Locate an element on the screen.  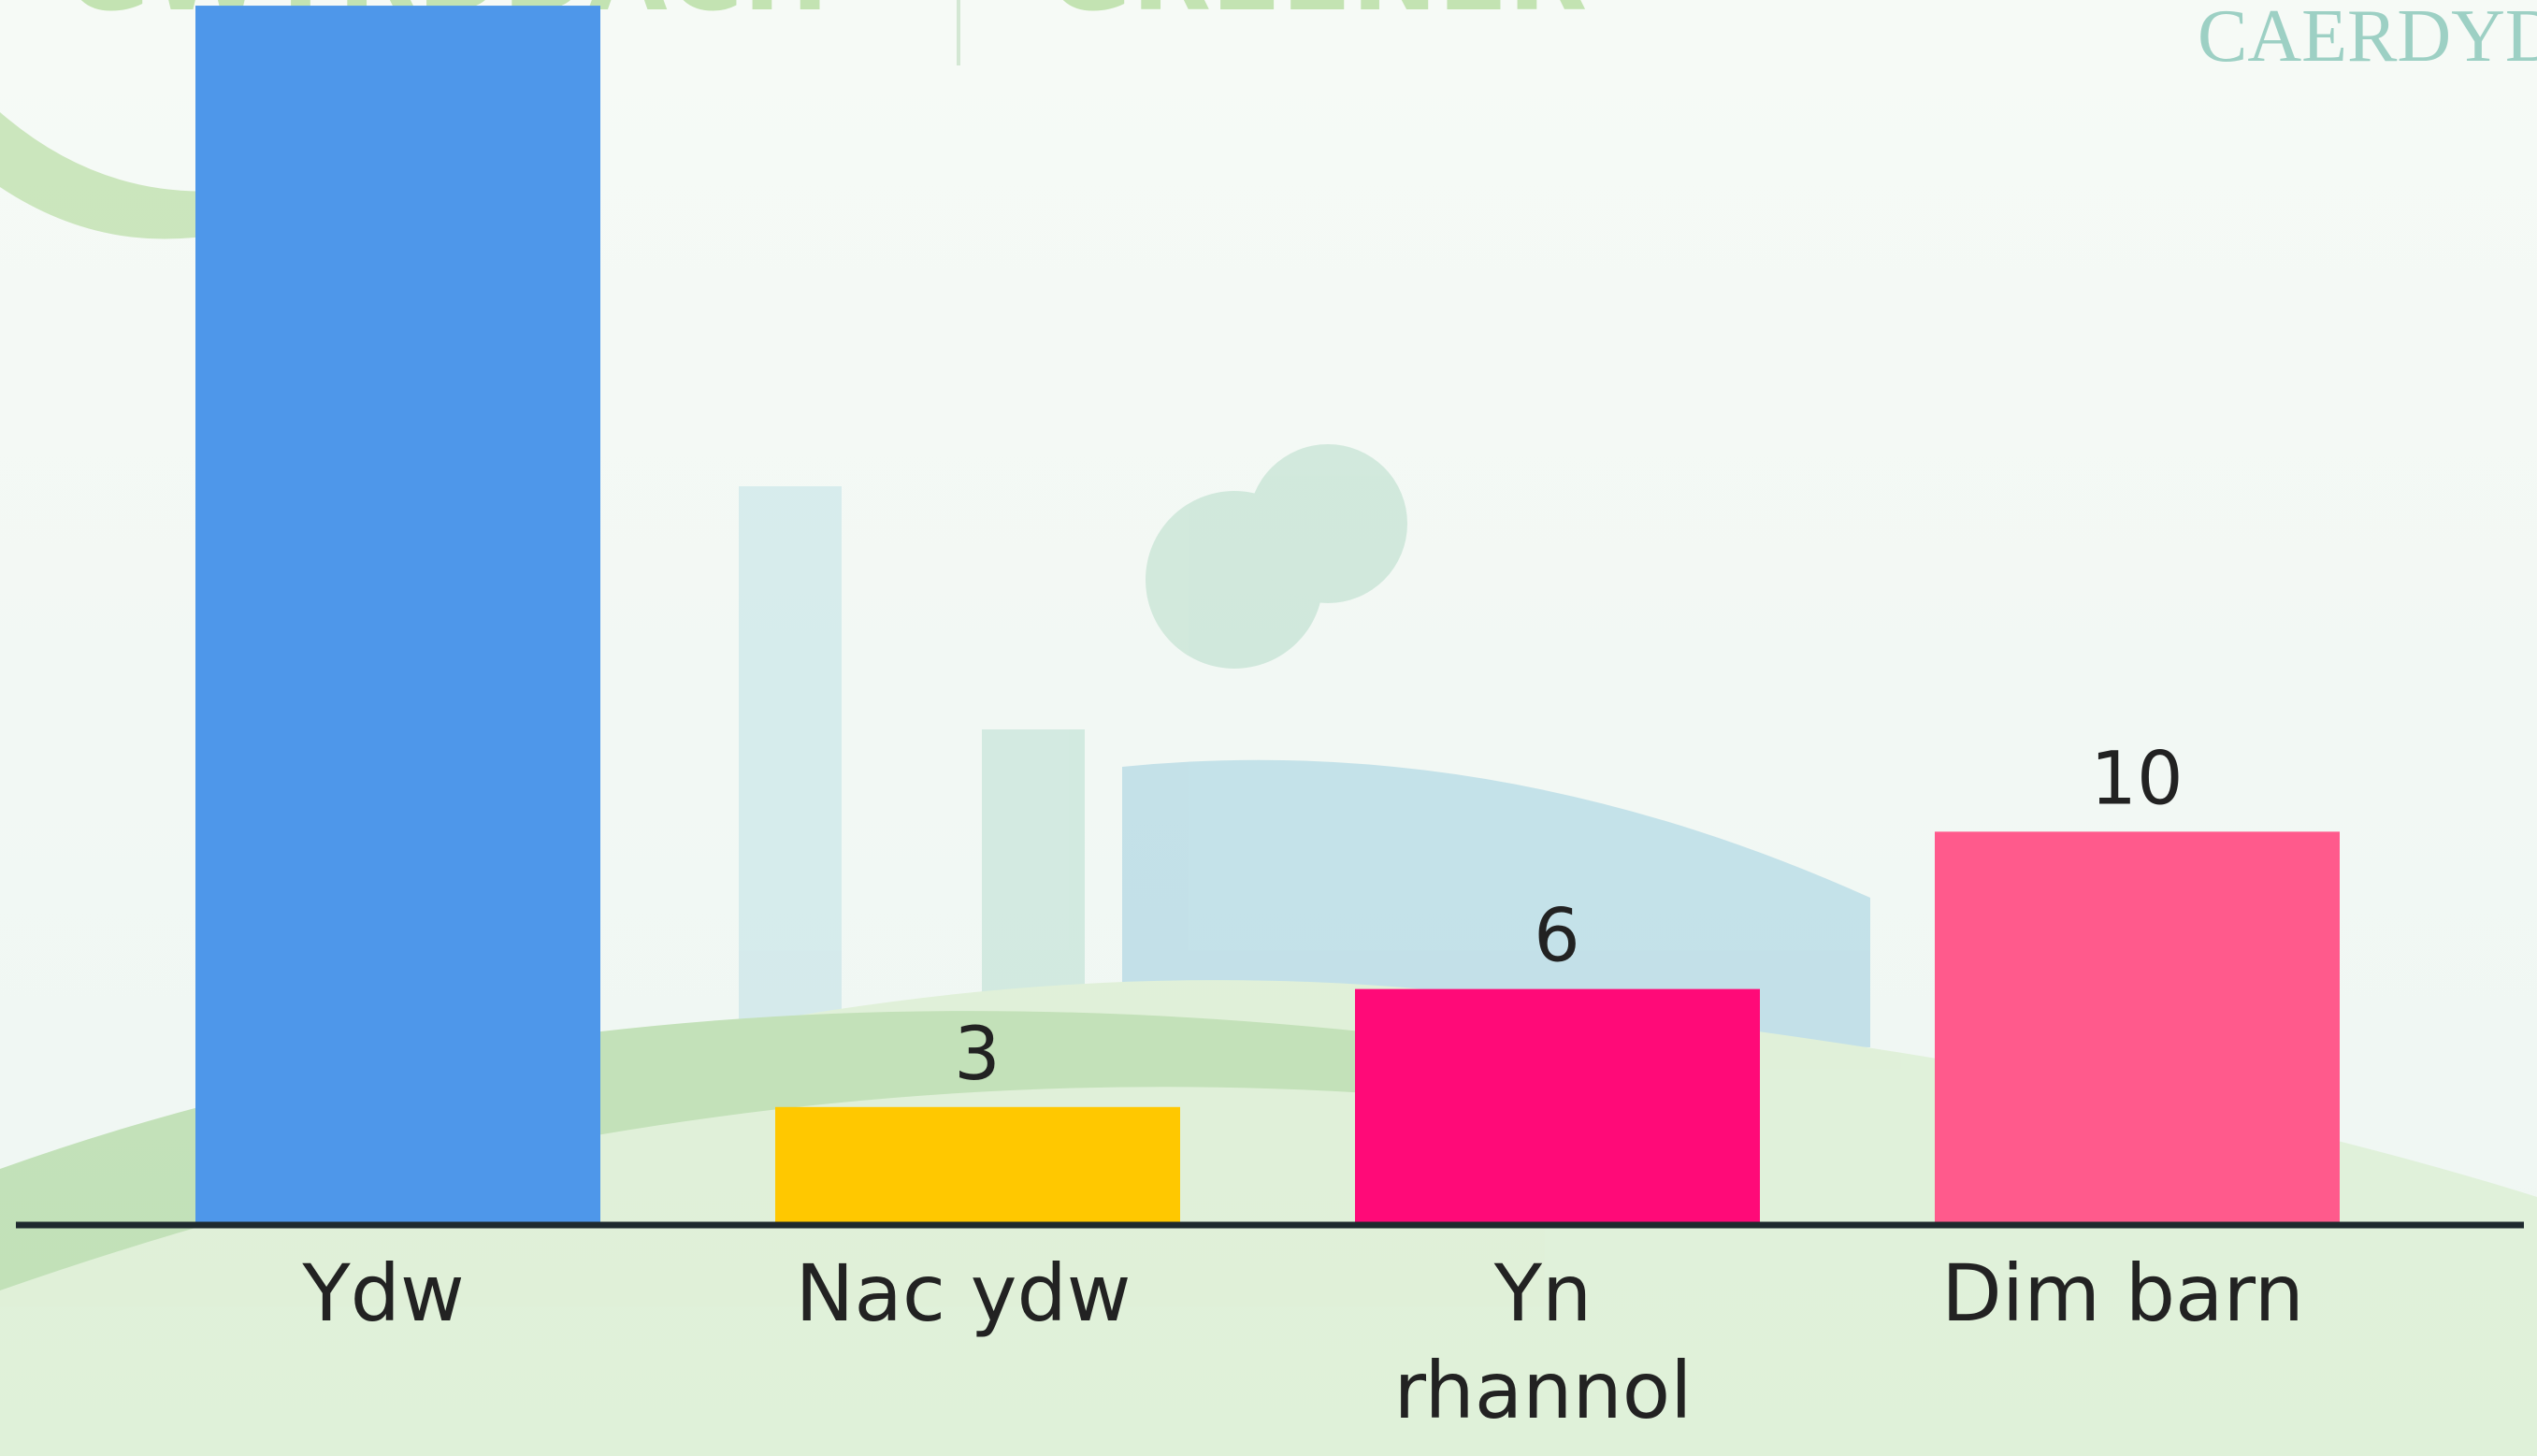
x-tick-label: Yn rhannol is located at coordinates (1543, 1342).